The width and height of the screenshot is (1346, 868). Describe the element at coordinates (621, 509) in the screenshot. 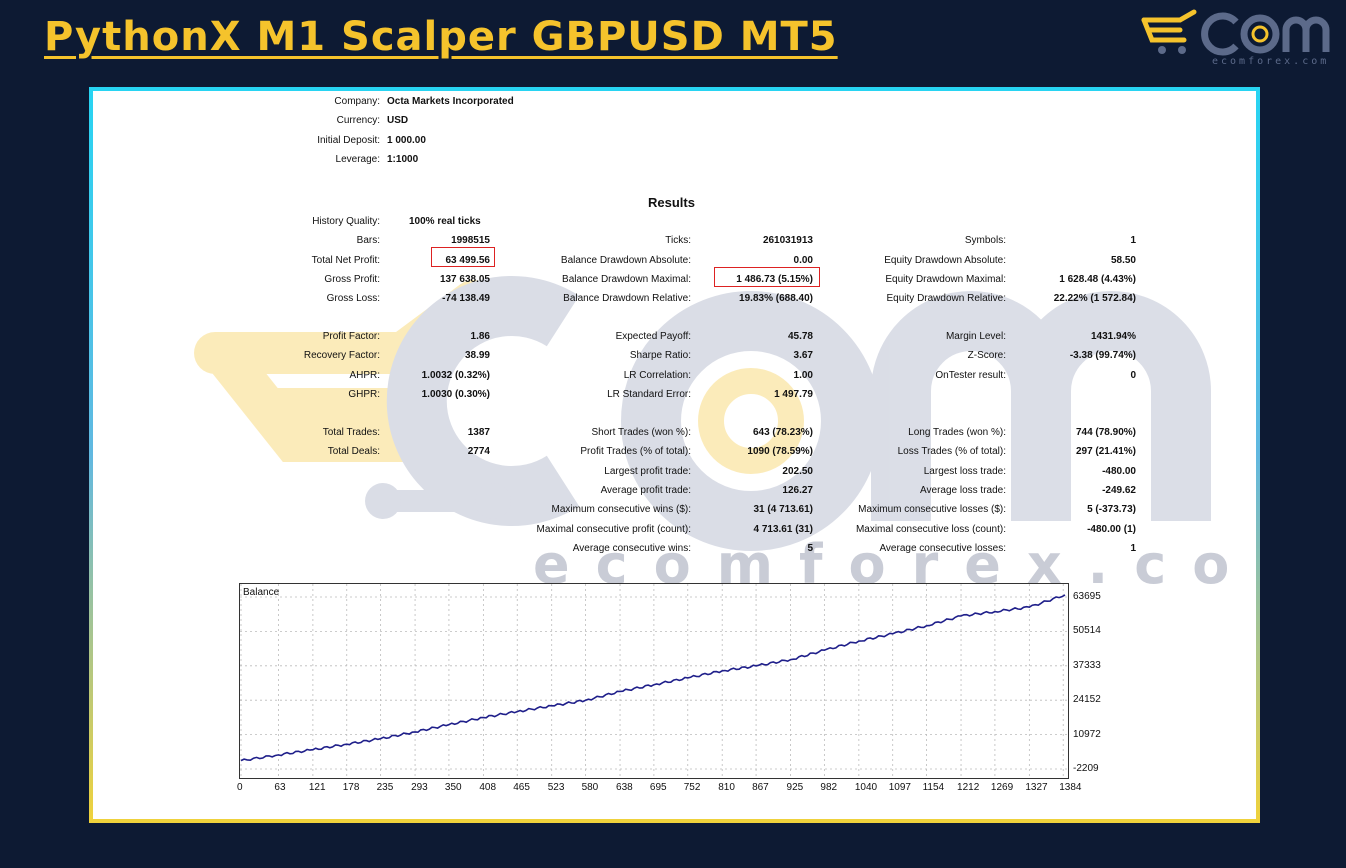

I see `result-label: Maximum consecutive wins ($):` at that location.